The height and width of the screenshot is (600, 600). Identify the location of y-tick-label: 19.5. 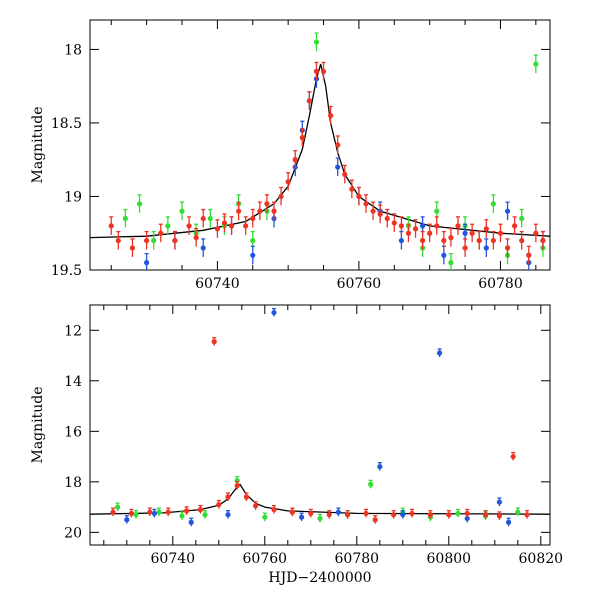
(66, 271).